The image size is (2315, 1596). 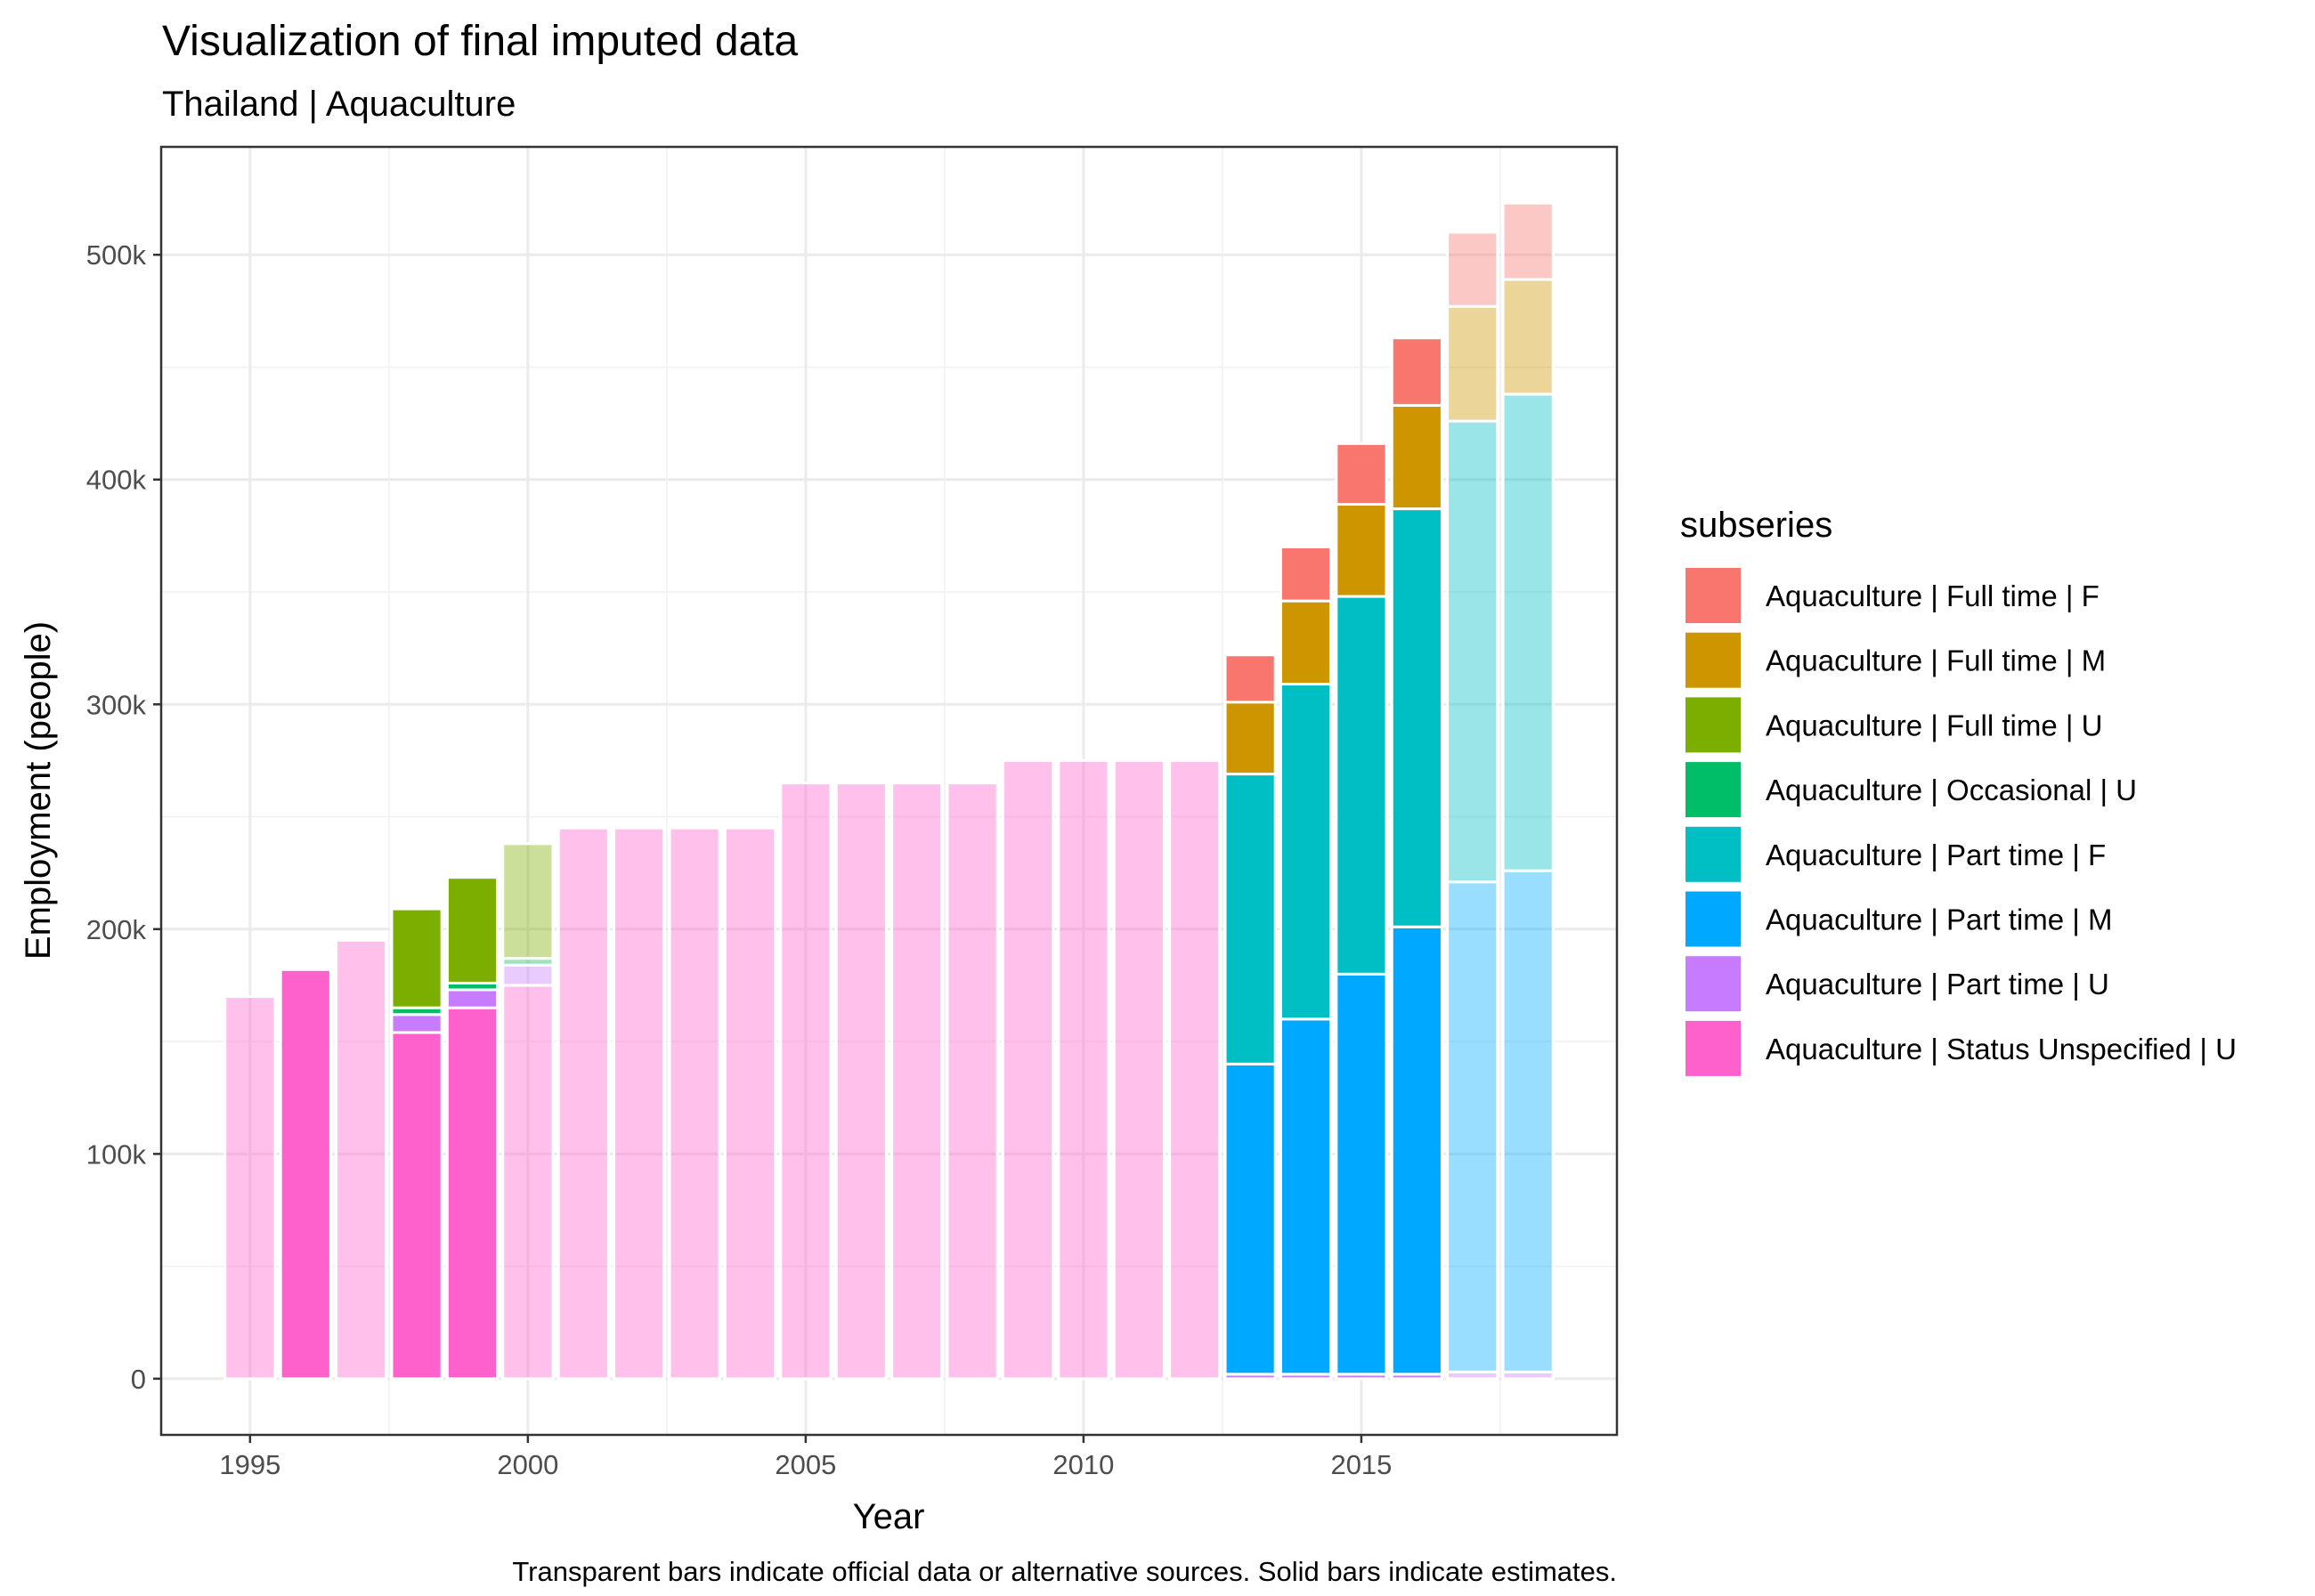 I want to click on legend-item: Aquaculture | Part time | U, so click(x=1897, y=984).